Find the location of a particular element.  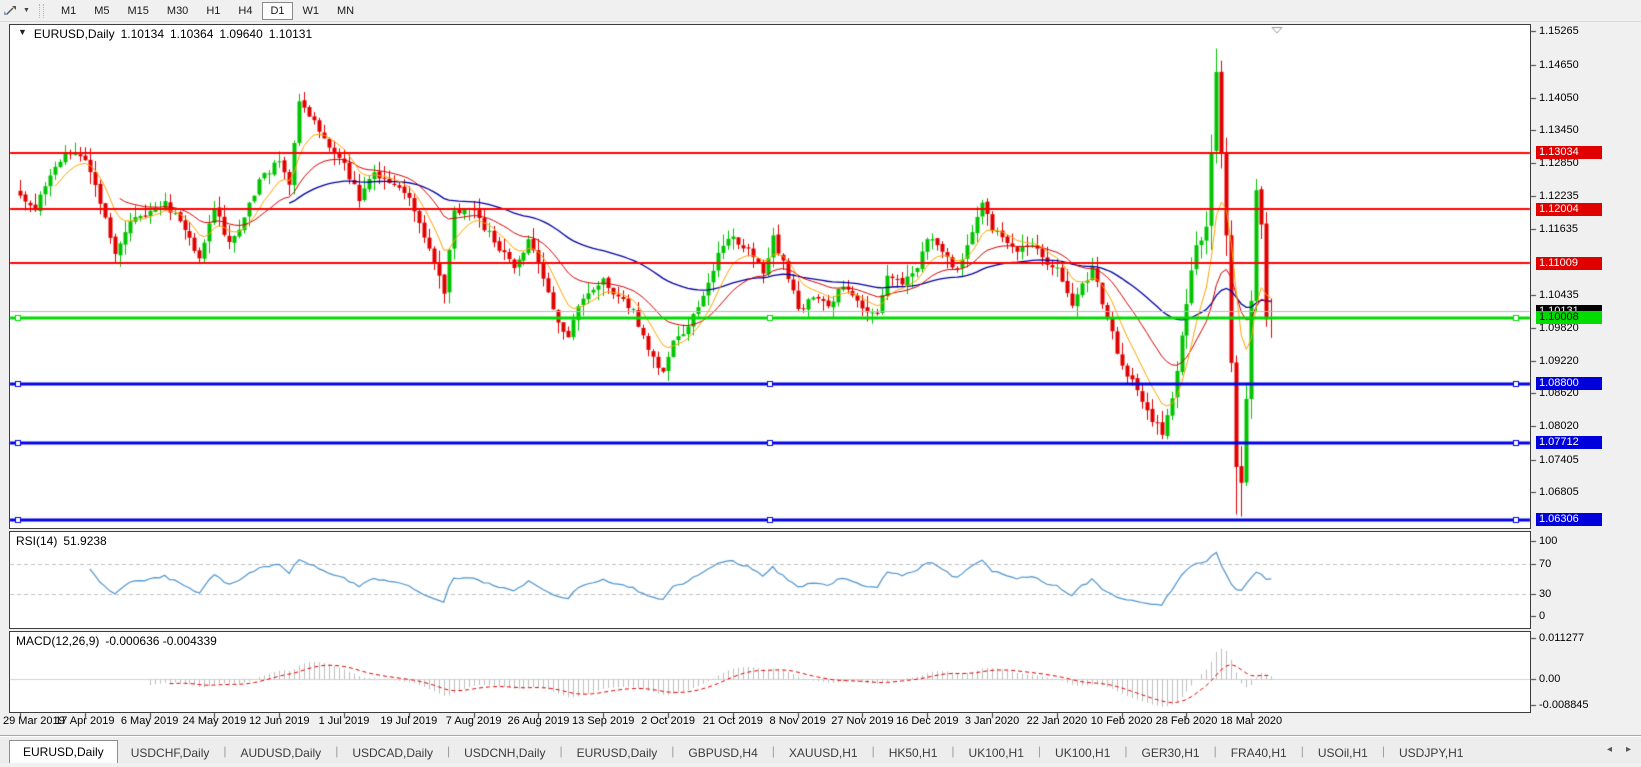

chart-tab-gbpusd-h4: GBPUSD,H4 is located at coordinates (723, 753).